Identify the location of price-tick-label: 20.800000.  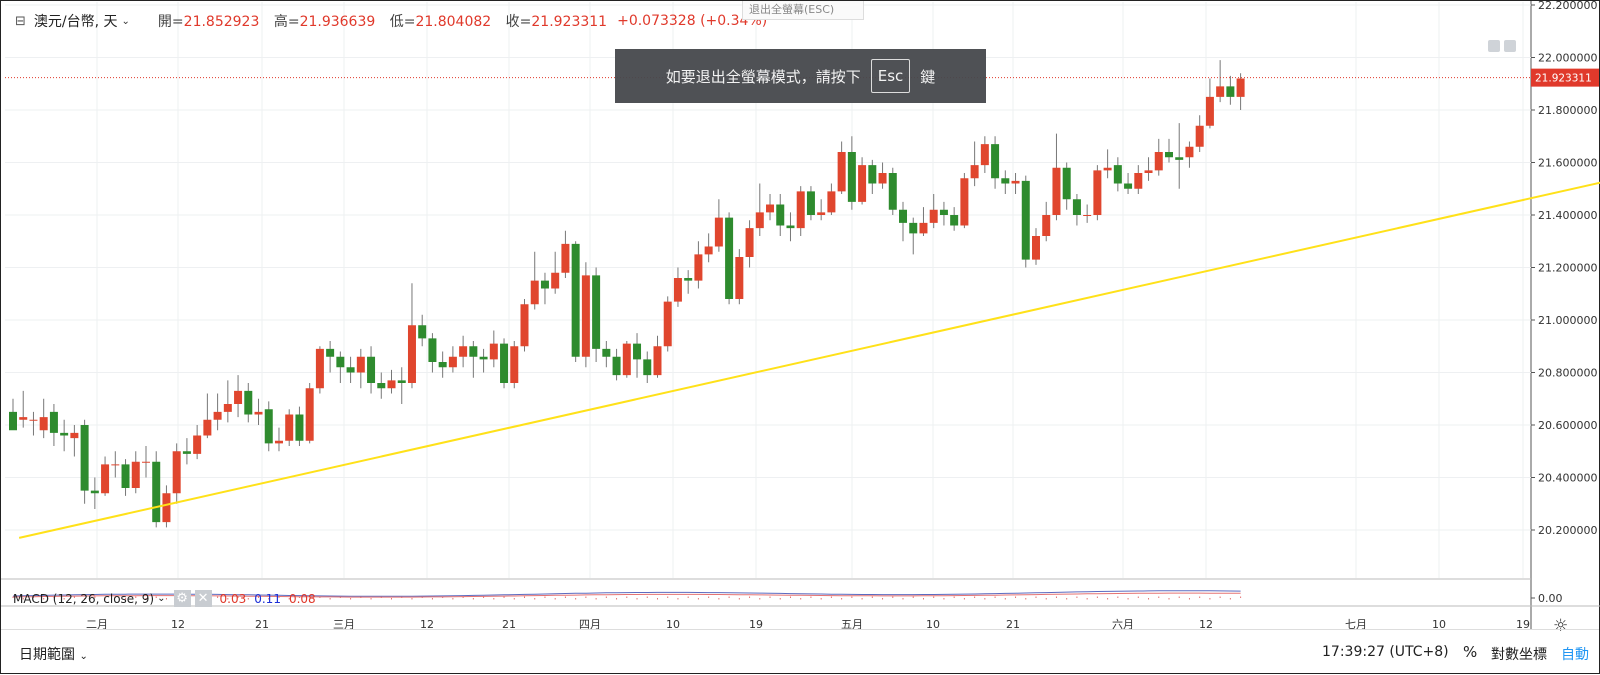
(1568, 373).